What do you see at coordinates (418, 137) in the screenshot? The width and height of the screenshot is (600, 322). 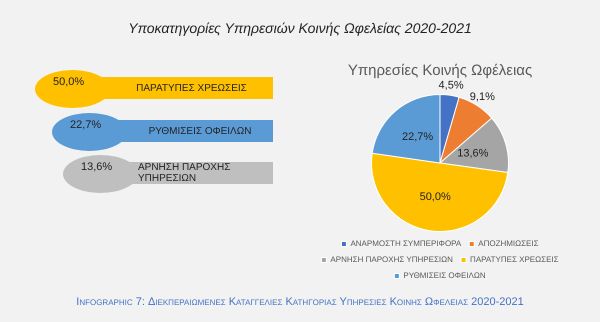 I see `data-label: 22,7%` at bounding box center [418, 137].